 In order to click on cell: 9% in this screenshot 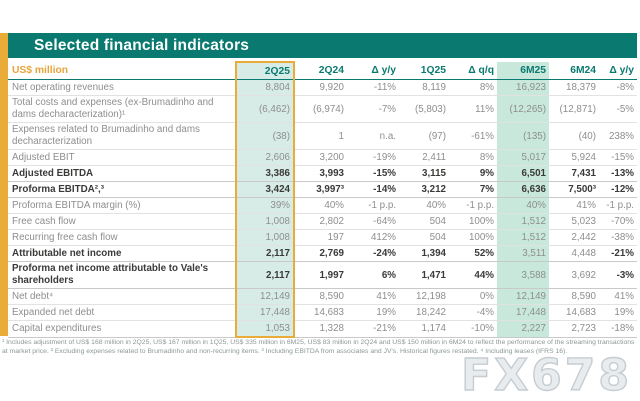, I will do `click(473, 173)`.